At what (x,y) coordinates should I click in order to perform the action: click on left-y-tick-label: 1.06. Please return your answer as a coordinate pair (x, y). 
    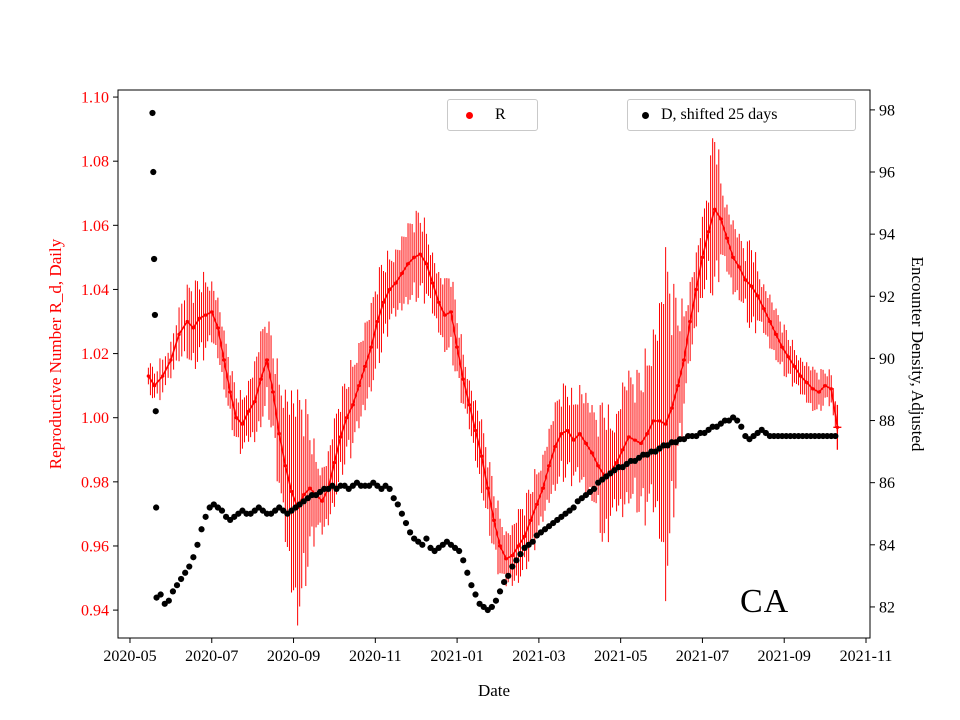
    Looking at the image, I should click on (95, 226).